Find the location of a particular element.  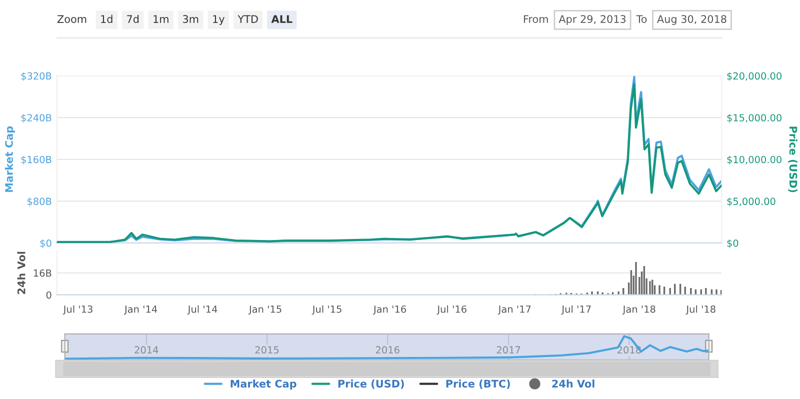

y2-tick-label: $10,000.00 is located at coordinates (754, 160).